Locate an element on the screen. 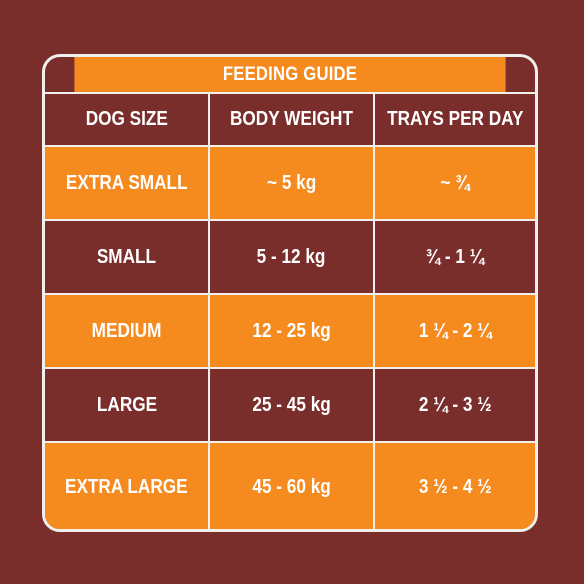  table-title: FEEDING GUIDE is located at coordinates (290, 74).